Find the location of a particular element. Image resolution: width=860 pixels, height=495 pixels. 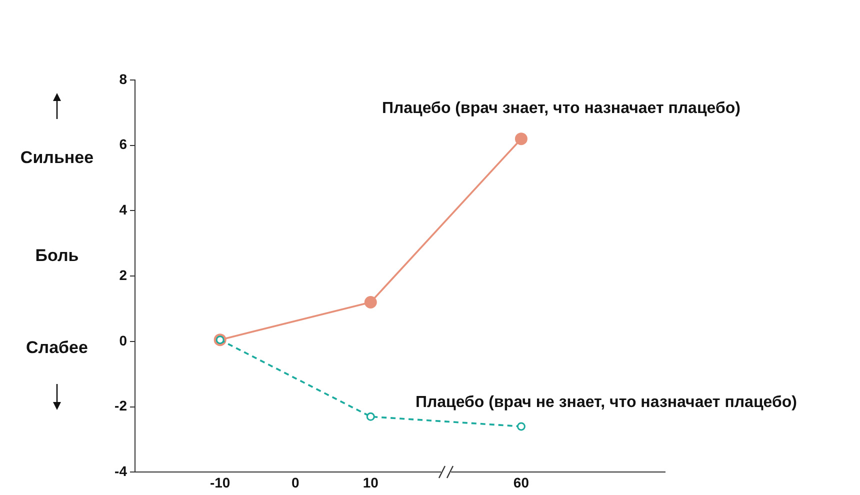

y-tick-label: 4 is located at coordinates (123, 210).